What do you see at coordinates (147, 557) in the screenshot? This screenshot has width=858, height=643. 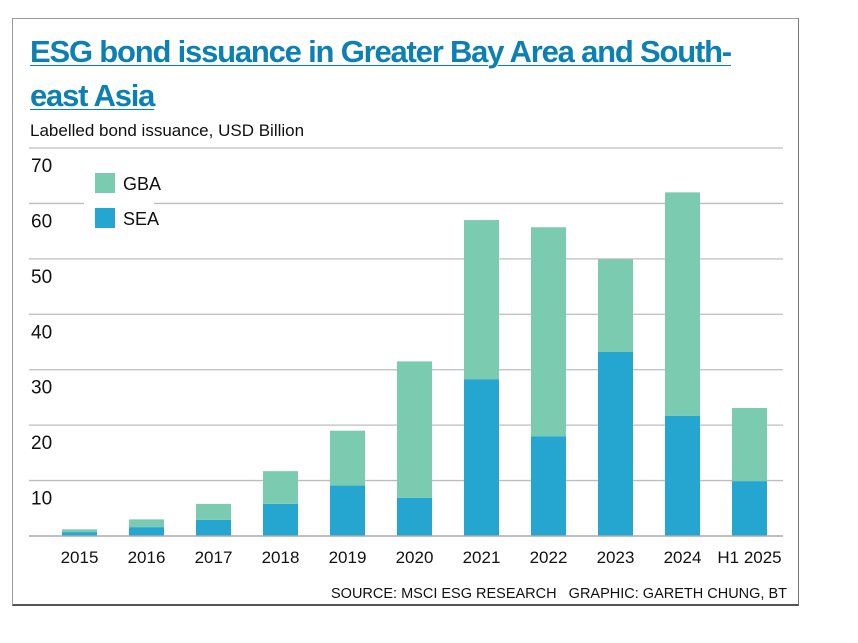 I see `x-tick-label: 2016` at bounding box center [147, 557].